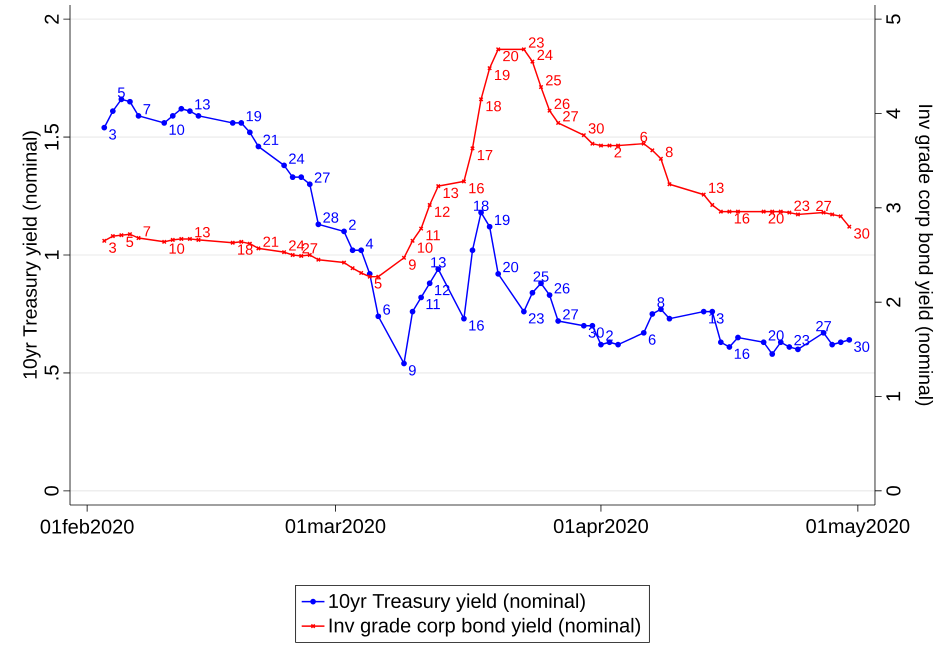 This screenshot has height=671, width=943. What do you see at coordinates (330, 217) in the screenshot?
I see `annotation: 28` at bounding box center [330, 217].